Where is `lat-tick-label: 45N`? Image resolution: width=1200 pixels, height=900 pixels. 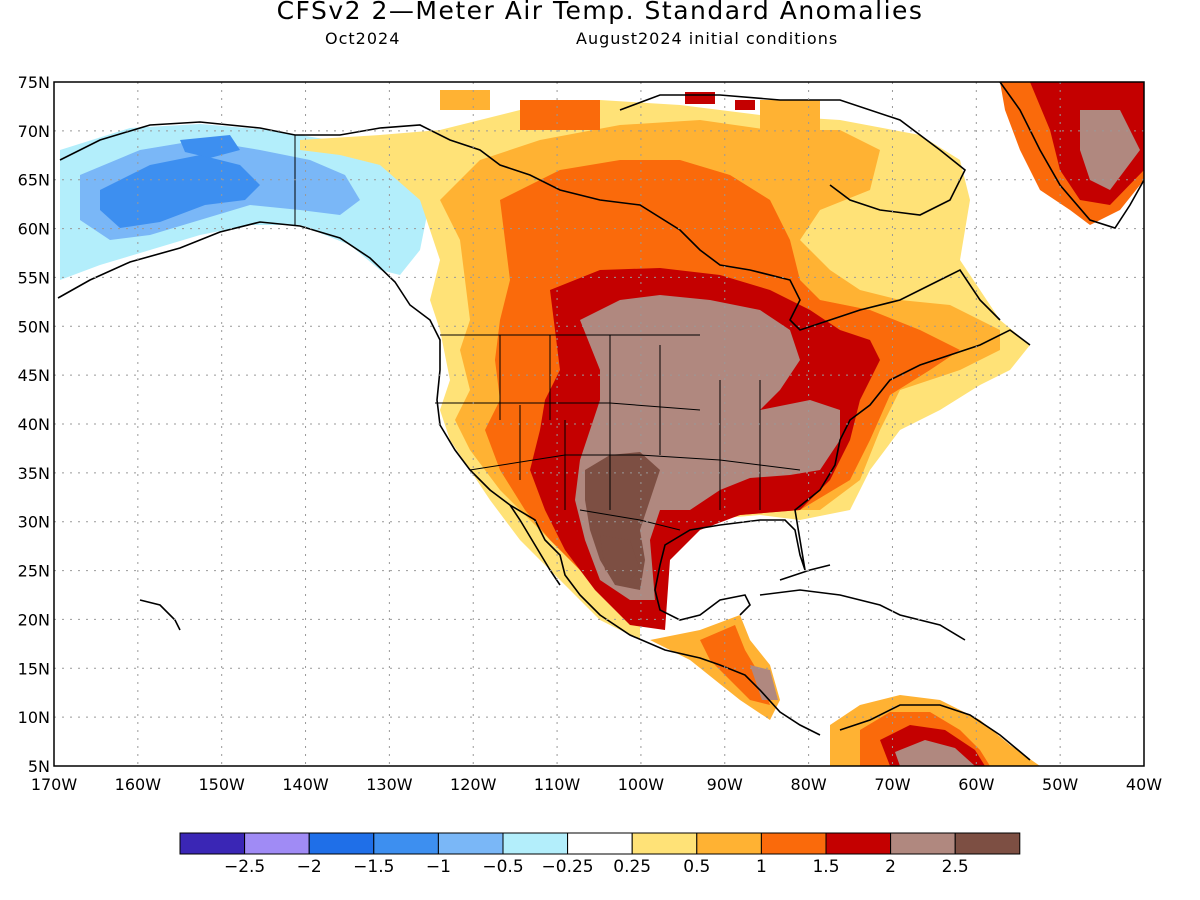
lat-tick-label: 45N is located at coordinates (34, 375).